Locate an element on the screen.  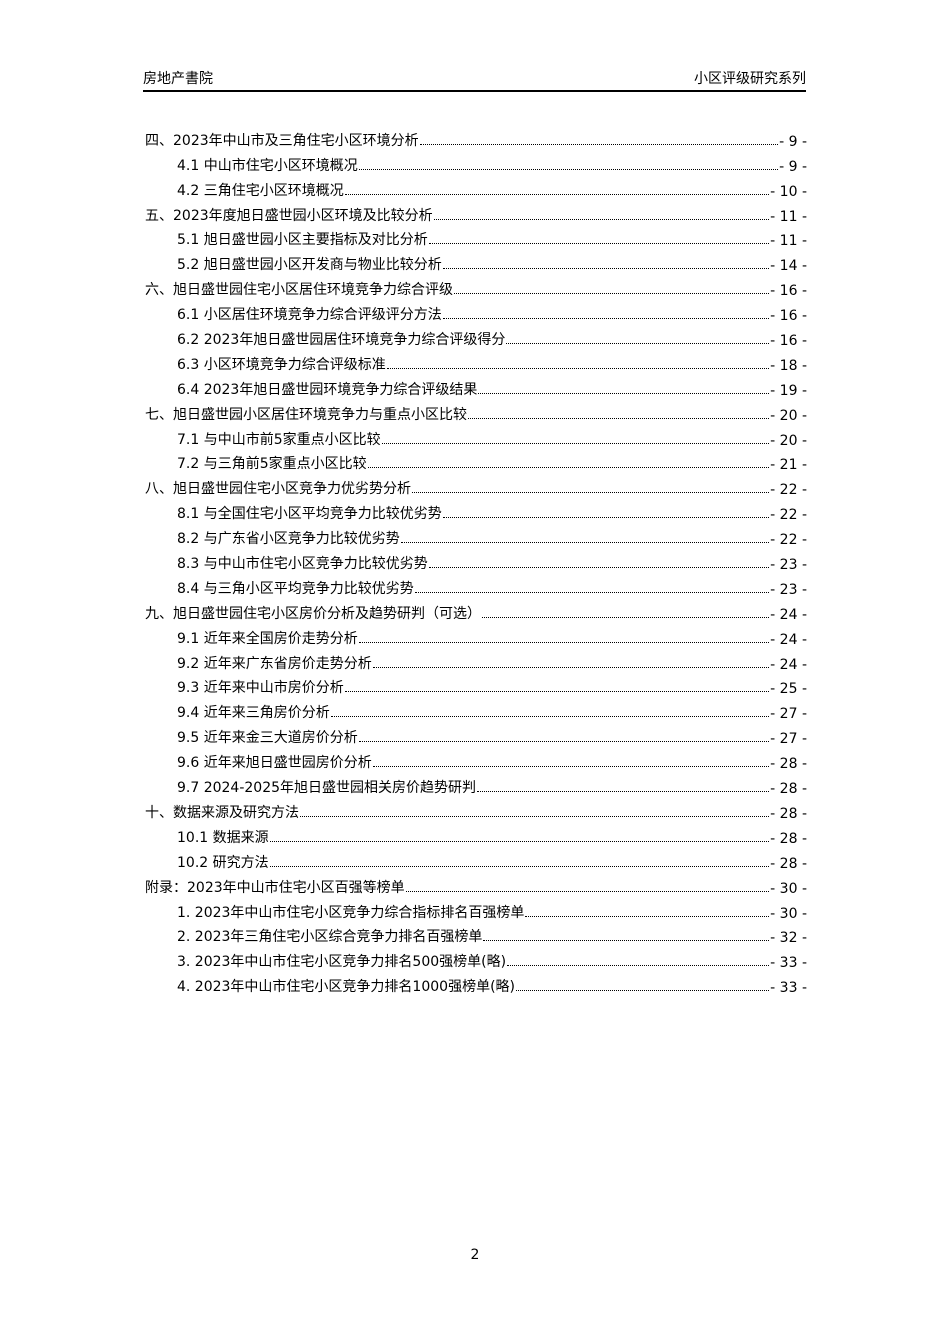
toc-entry-page: - 33 - is located at coordinates (788, 988).